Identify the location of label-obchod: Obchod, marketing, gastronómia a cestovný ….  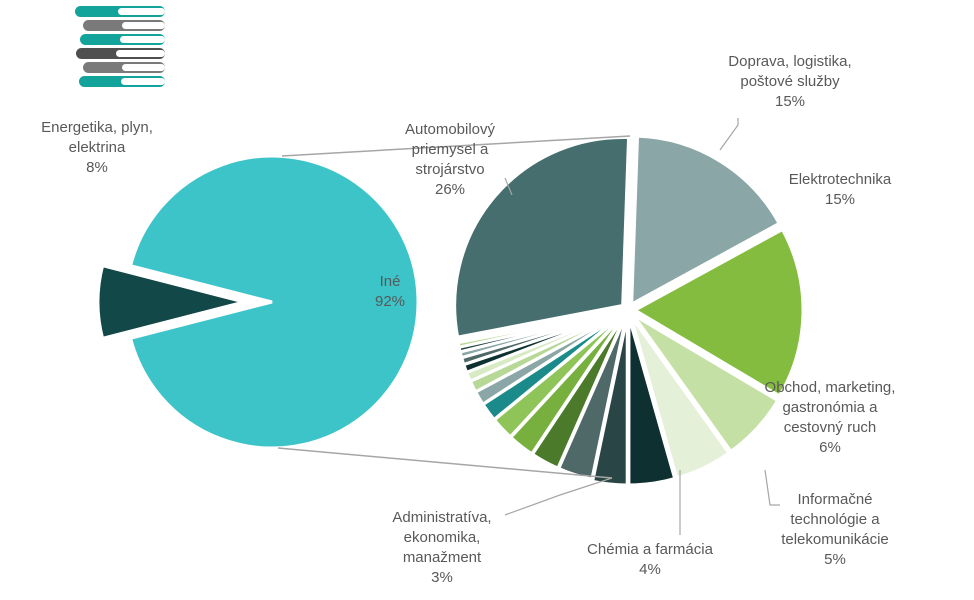
(830, 417).